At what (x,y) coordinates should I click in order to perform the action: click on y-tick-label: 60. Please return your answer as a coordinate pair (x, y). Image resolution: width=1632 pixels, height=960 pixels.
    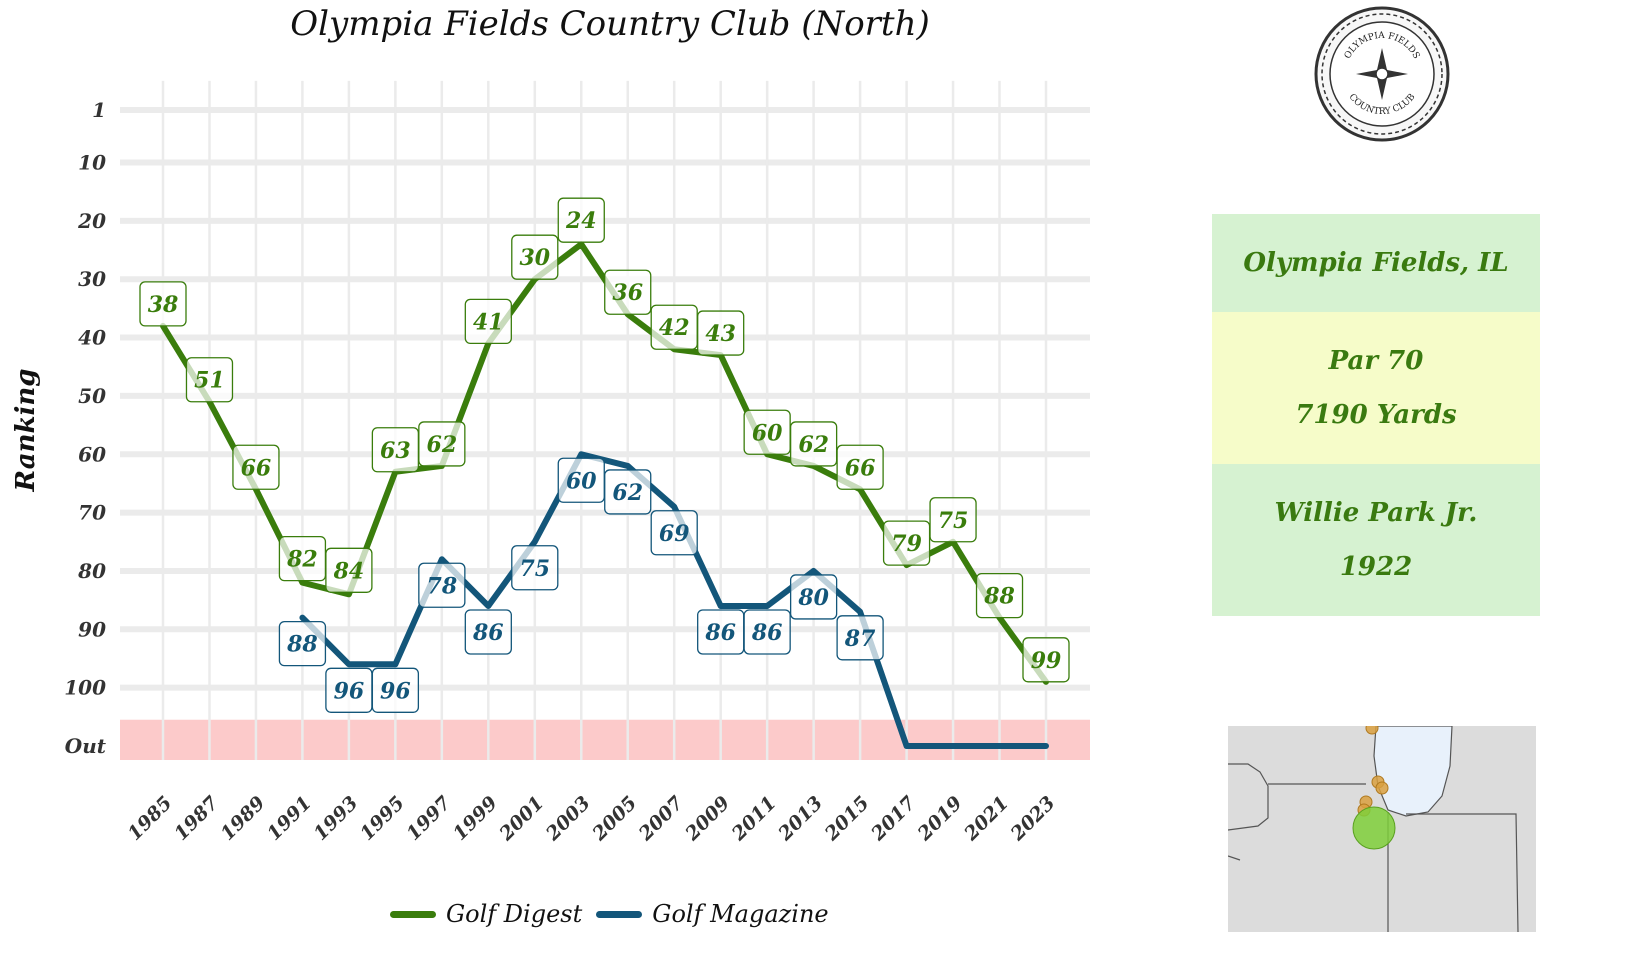
    Looking at the image, I should click on (92, 454).